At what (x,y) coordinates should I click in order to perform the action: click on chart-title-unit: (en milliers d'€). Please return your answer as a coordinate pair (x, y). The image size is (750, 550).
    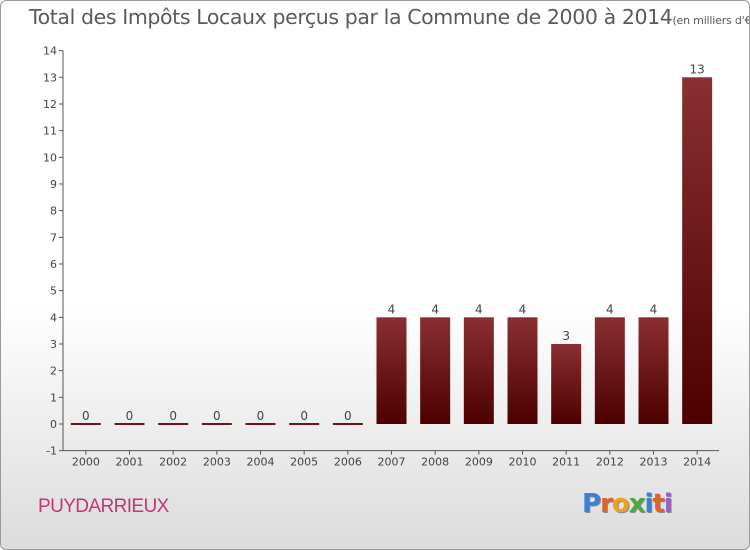
    Looking at the image, I should click on (711, 20).